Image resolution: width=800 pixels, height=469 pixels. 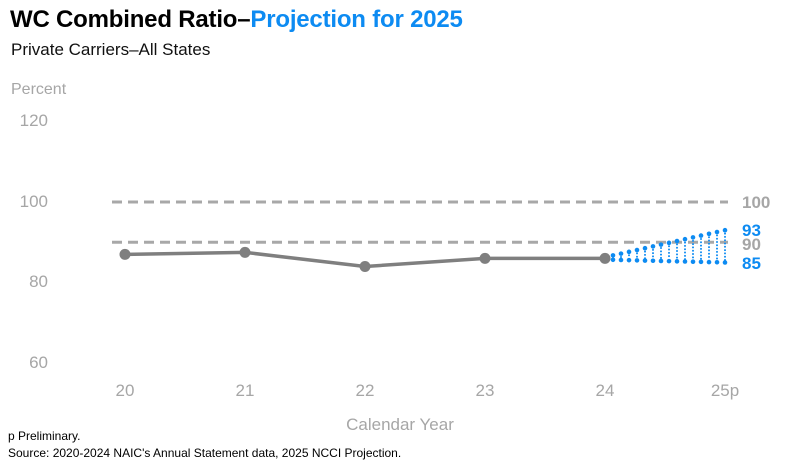 What do you see at coordinates (605, 390) in the screenshot?
I see `x-tick-24: 24` at bounding box center [605, 390].